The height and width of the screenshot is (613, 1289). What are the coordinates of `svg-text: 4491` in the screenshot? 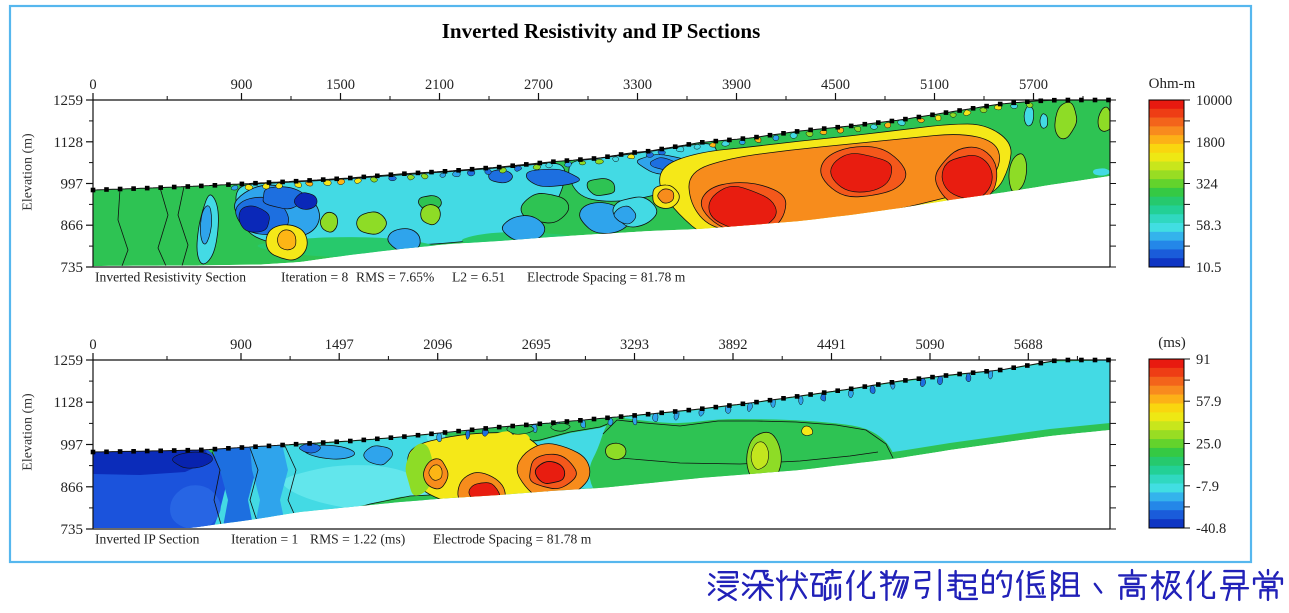 It's located at (831, 345).